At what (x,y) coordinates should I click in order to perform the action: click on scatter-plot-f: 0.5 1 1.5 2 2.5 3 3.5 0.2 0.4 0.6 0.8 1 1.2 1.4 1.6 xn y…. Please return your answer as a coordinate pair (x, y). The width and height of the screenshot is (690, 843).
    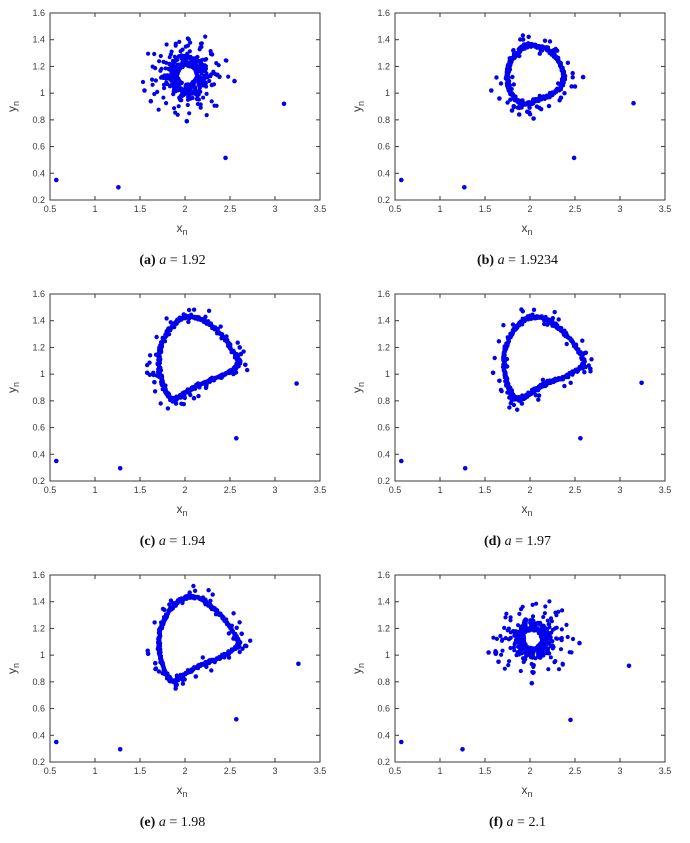
    Looking at the image, I should click on (510, 684).